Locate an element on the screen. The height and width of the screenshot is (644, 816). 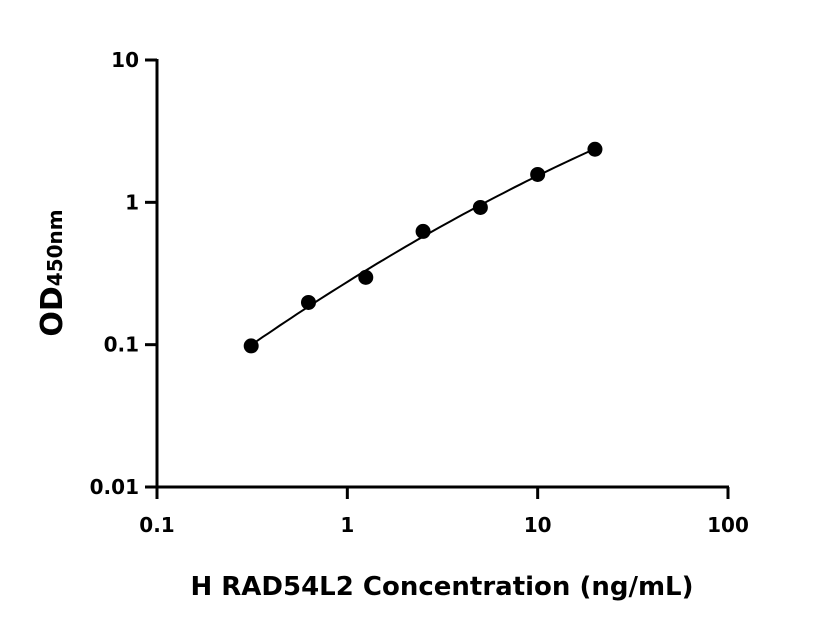
y-axis-label: OD450nm is located at coordinates (52, 272).